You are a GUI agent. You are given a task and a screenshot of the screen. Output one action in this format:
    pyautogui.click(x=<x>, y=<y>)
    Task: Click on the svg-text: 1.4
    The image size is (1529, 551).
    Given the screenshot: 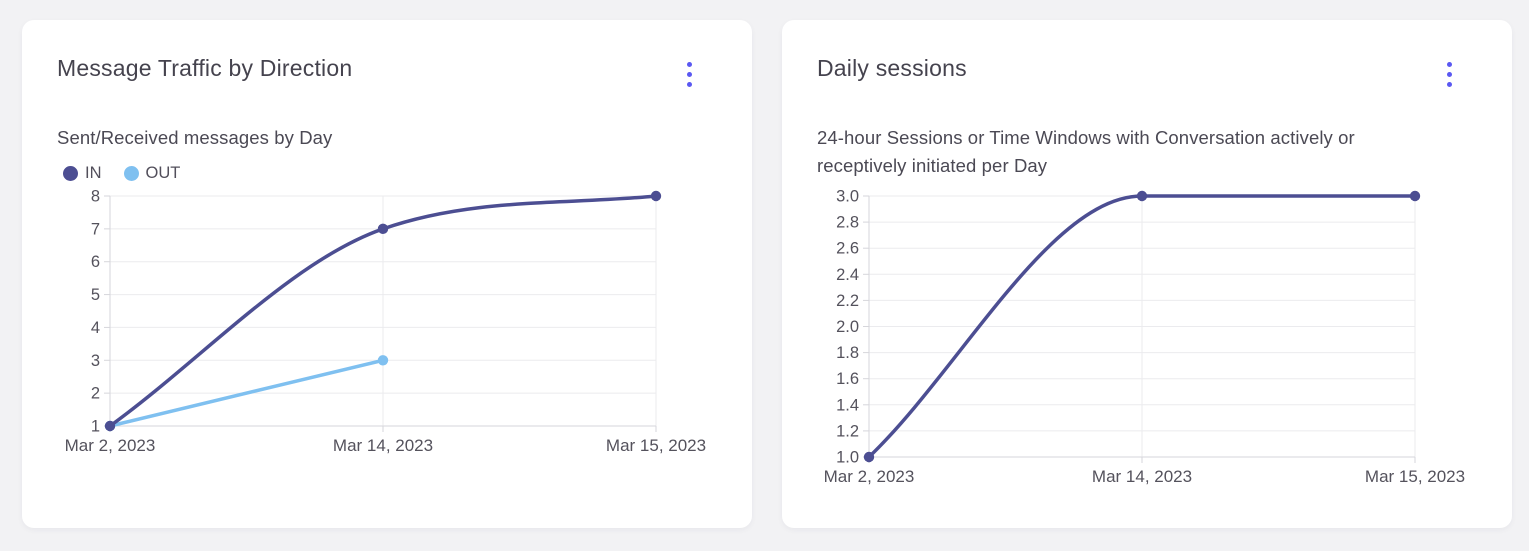 What is the action you would take?
    pyautogui.click(x=847, y=405)
    